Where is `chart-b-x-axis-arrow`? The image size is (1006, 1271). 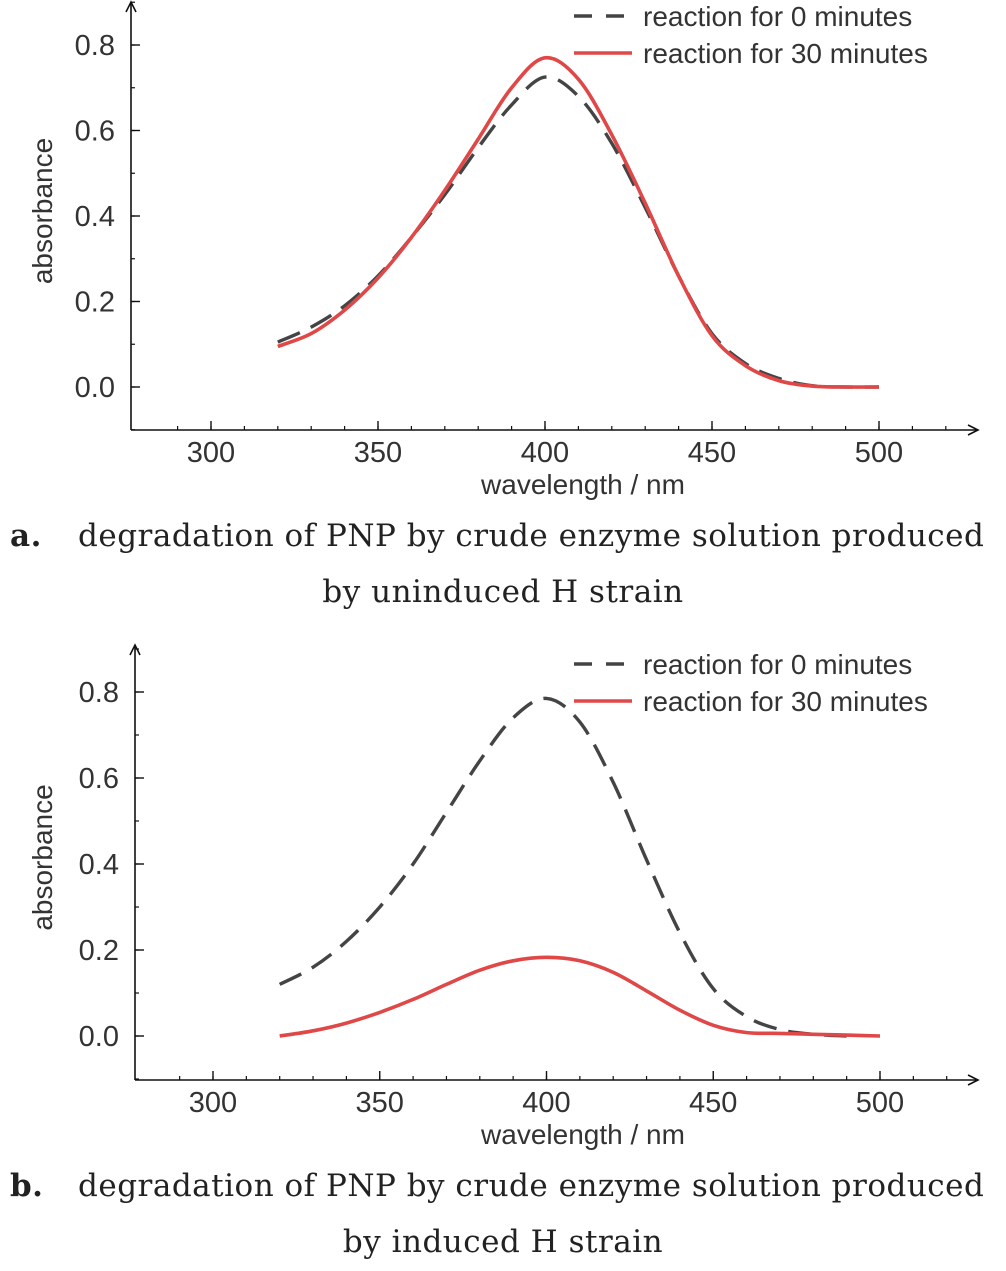
chart-b-x-axis-arrow is located at coordinates (973, 1080).